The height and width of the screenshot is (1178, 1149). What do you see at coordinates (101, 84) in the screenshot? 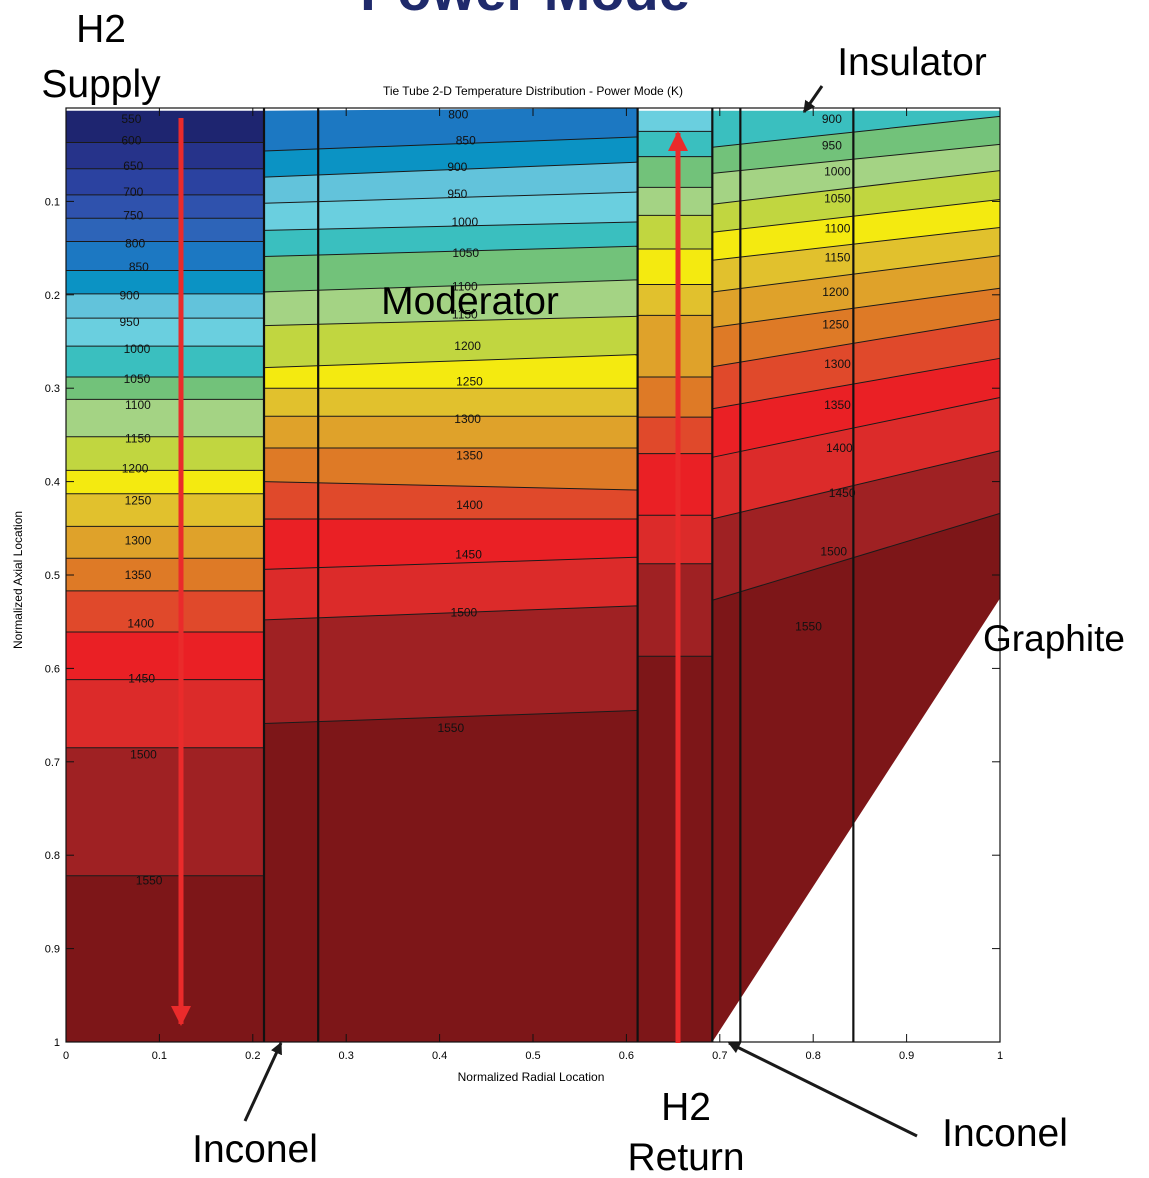
I see `h2-supply-label-line2: Supply` at bounding box center [101, 84].